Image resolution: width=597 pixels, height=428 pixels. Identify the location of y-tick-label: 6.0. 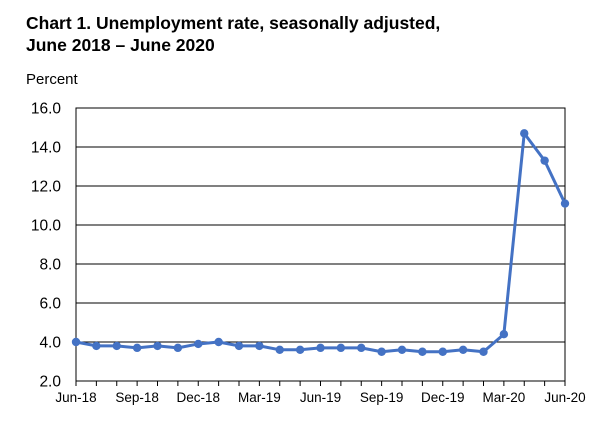
(50, 304).